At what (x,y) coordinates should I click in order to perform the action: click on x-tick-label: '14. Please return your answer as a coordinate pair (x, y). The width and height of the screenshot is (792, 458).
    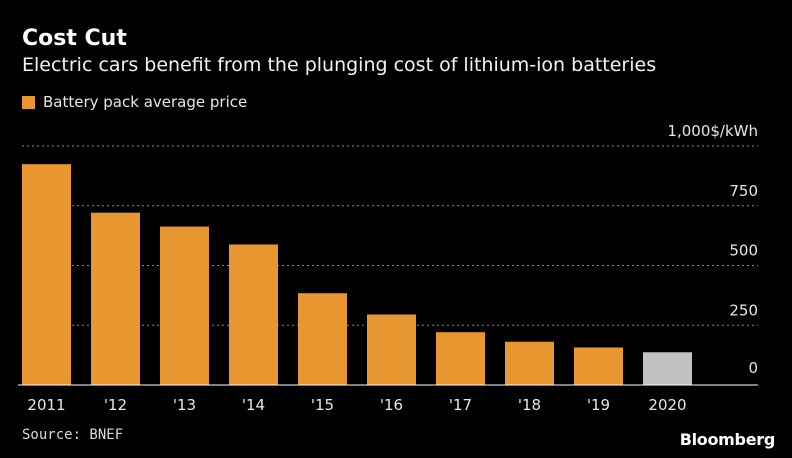
    Looking at the image, I should click on (253, 405).